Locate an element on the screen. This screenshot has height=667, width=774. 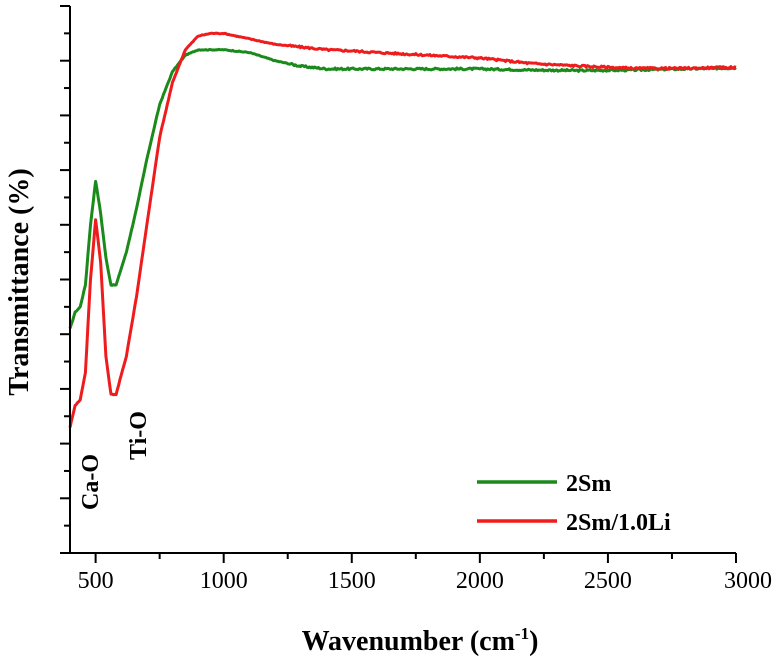
legend: 2Sm 2Sm/1.0Li is located at coordinates (574, 503).